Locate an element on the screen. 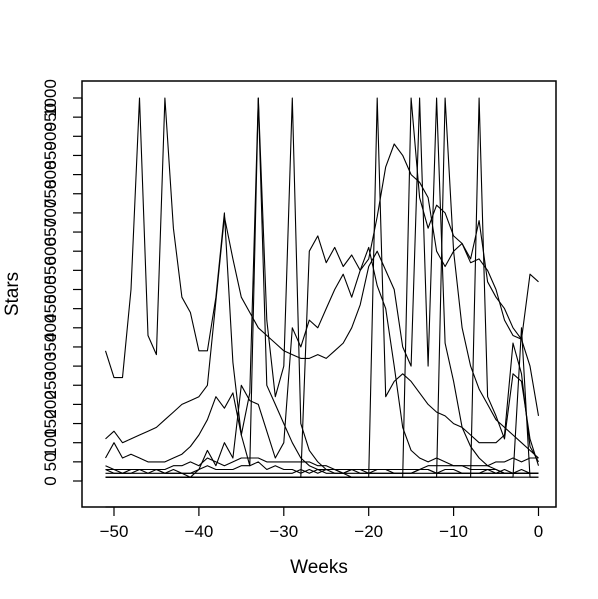 The height and width of the screenshot is (599, 598). y-tick-label-8: 400 is located at coordinates (50, 328).